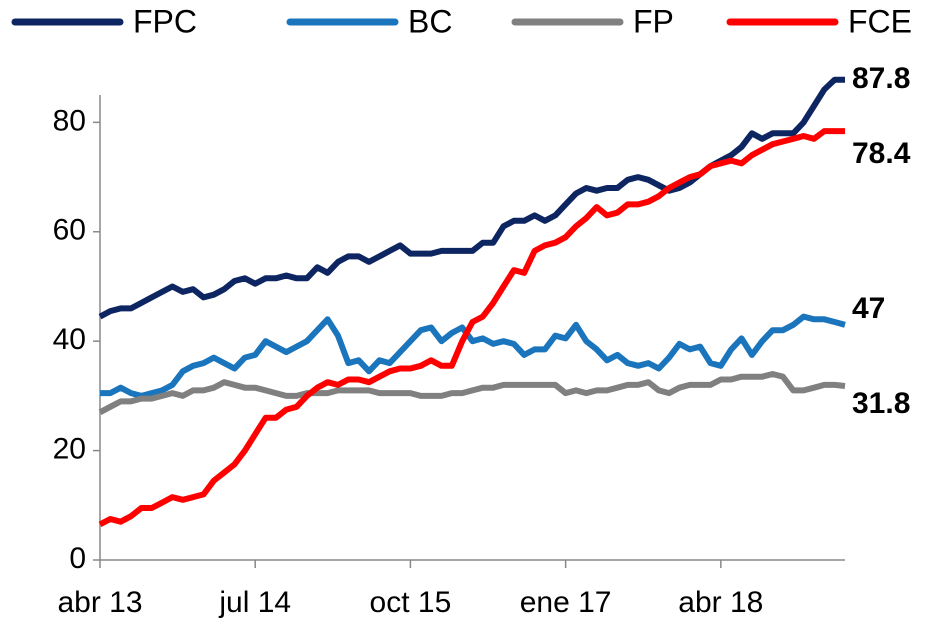 The width and height of the screenshot is (941, 625). What do you see at coordinates (99, 602) in the screenshot?
I see `x-tick-label: abr 13` at bounding box center [99, 602].